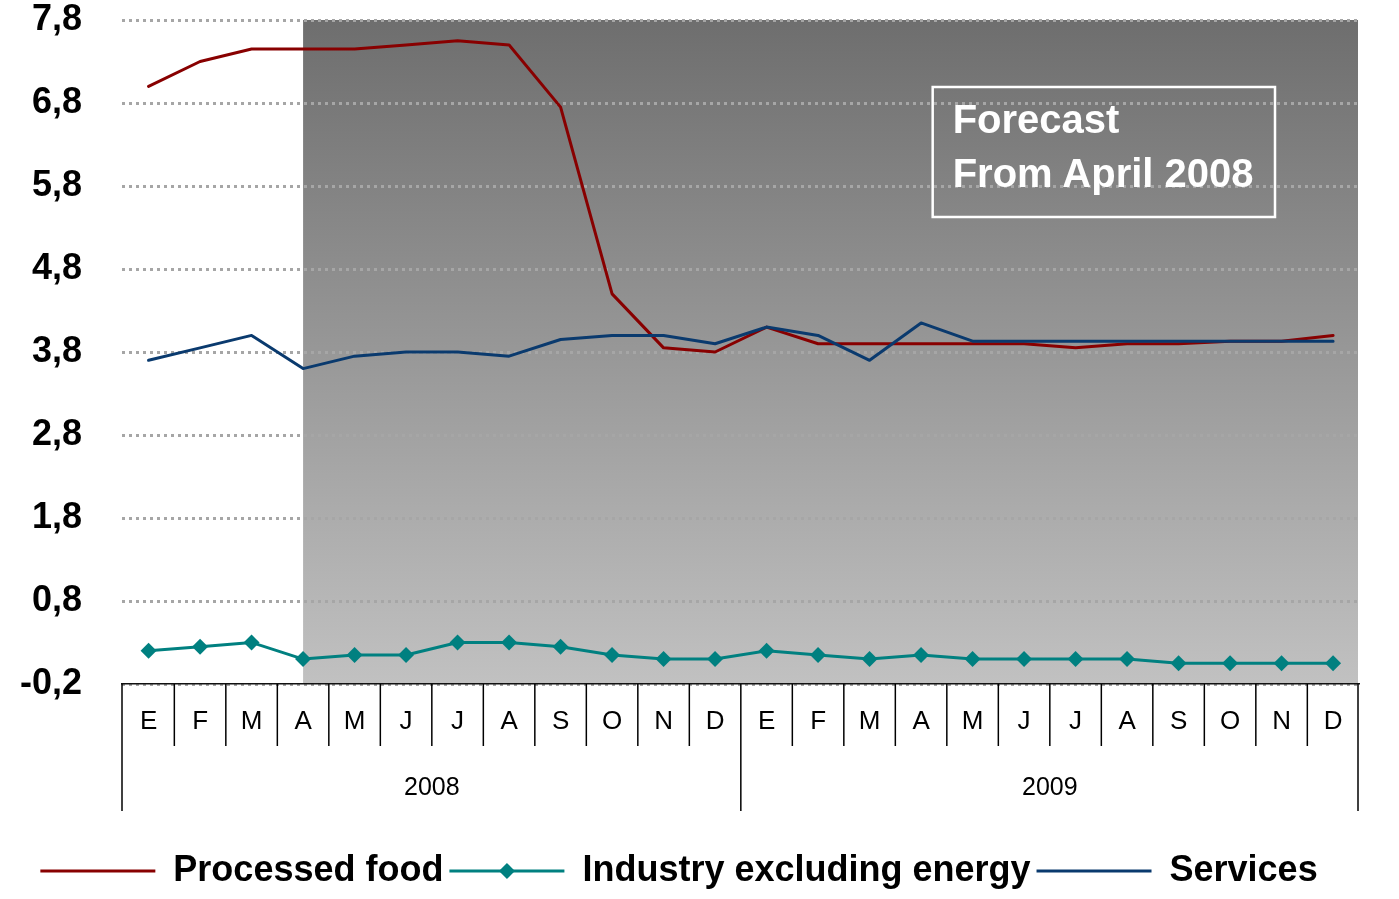  I want to click on y-tick-label: -0,2, so click(50, 681).